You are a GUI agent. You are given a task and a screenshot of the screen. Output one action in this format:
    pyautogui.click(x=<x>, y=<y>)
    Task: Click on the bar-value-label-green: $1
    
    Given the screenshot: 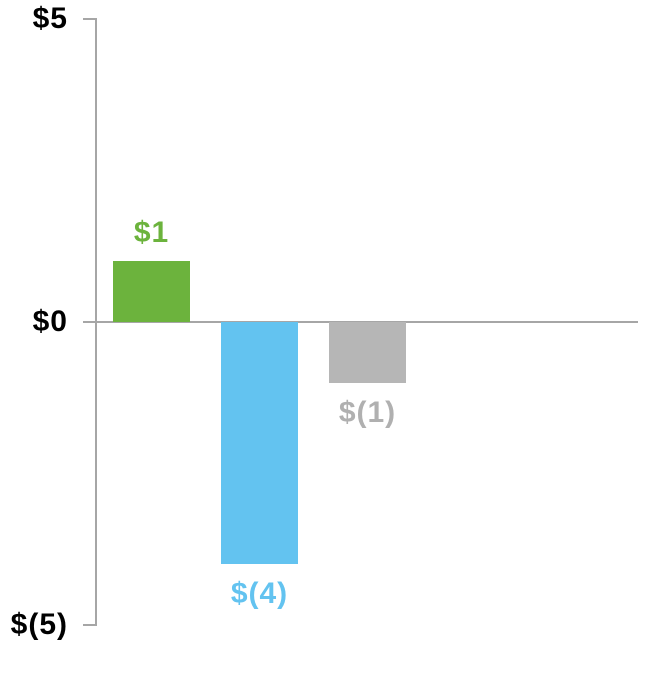 What is the action you would take?
    pyautogui.click(x=151, y=232)
    